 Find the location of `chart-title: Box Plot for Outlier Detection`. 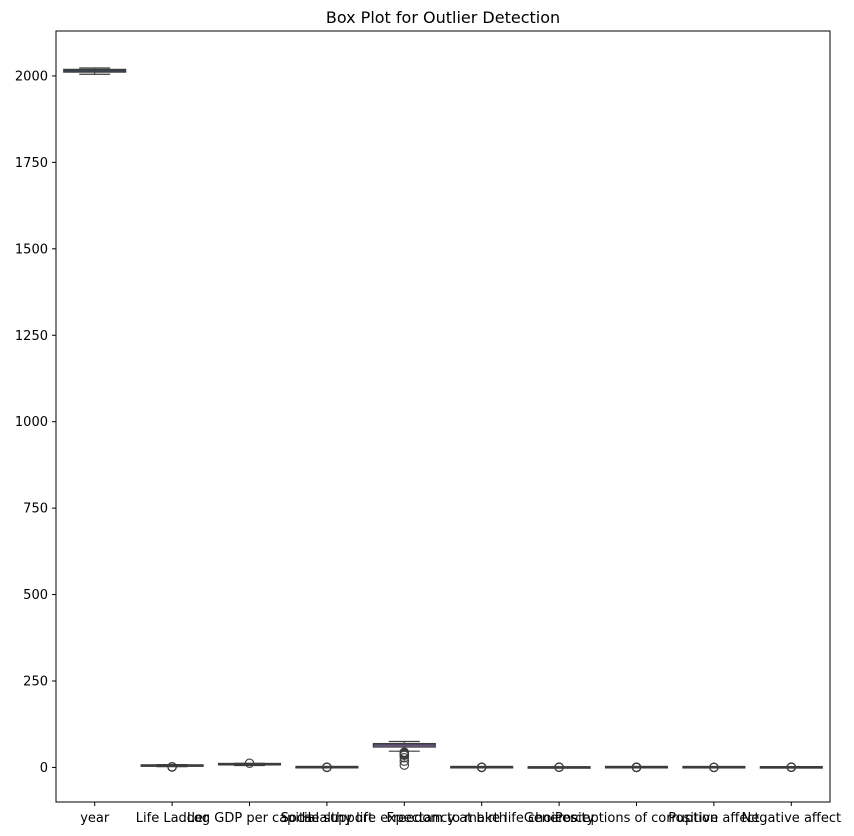

chart-title: Box Plot for Outlier Detection is located at coordinates (443, 17).